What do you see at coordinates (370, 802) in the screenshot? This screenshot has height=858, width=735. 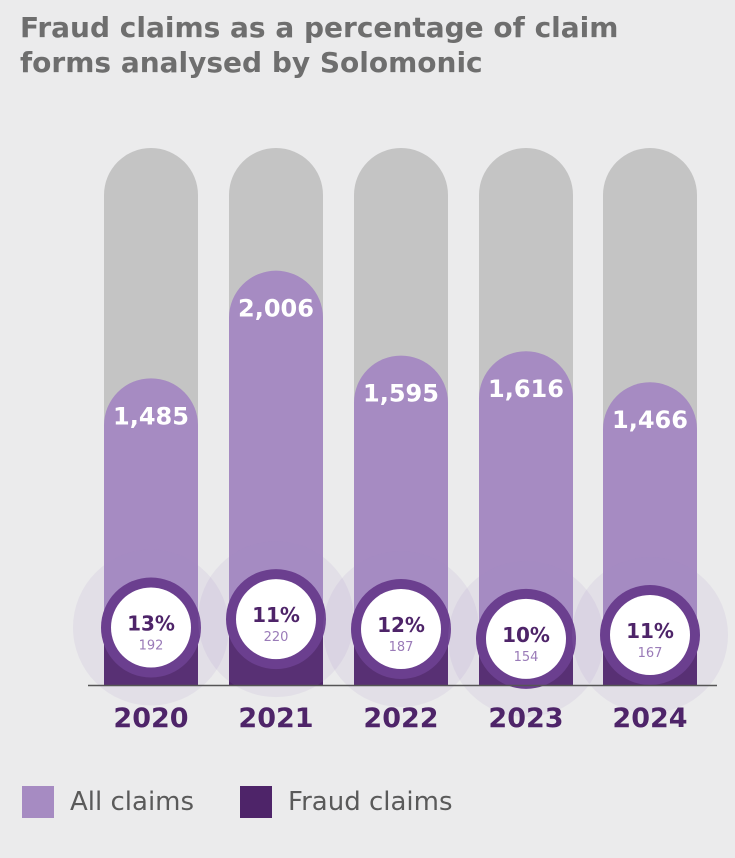 I see `legend-label-fraud-claims: Fraud claims` at bounding box center [370, 802].